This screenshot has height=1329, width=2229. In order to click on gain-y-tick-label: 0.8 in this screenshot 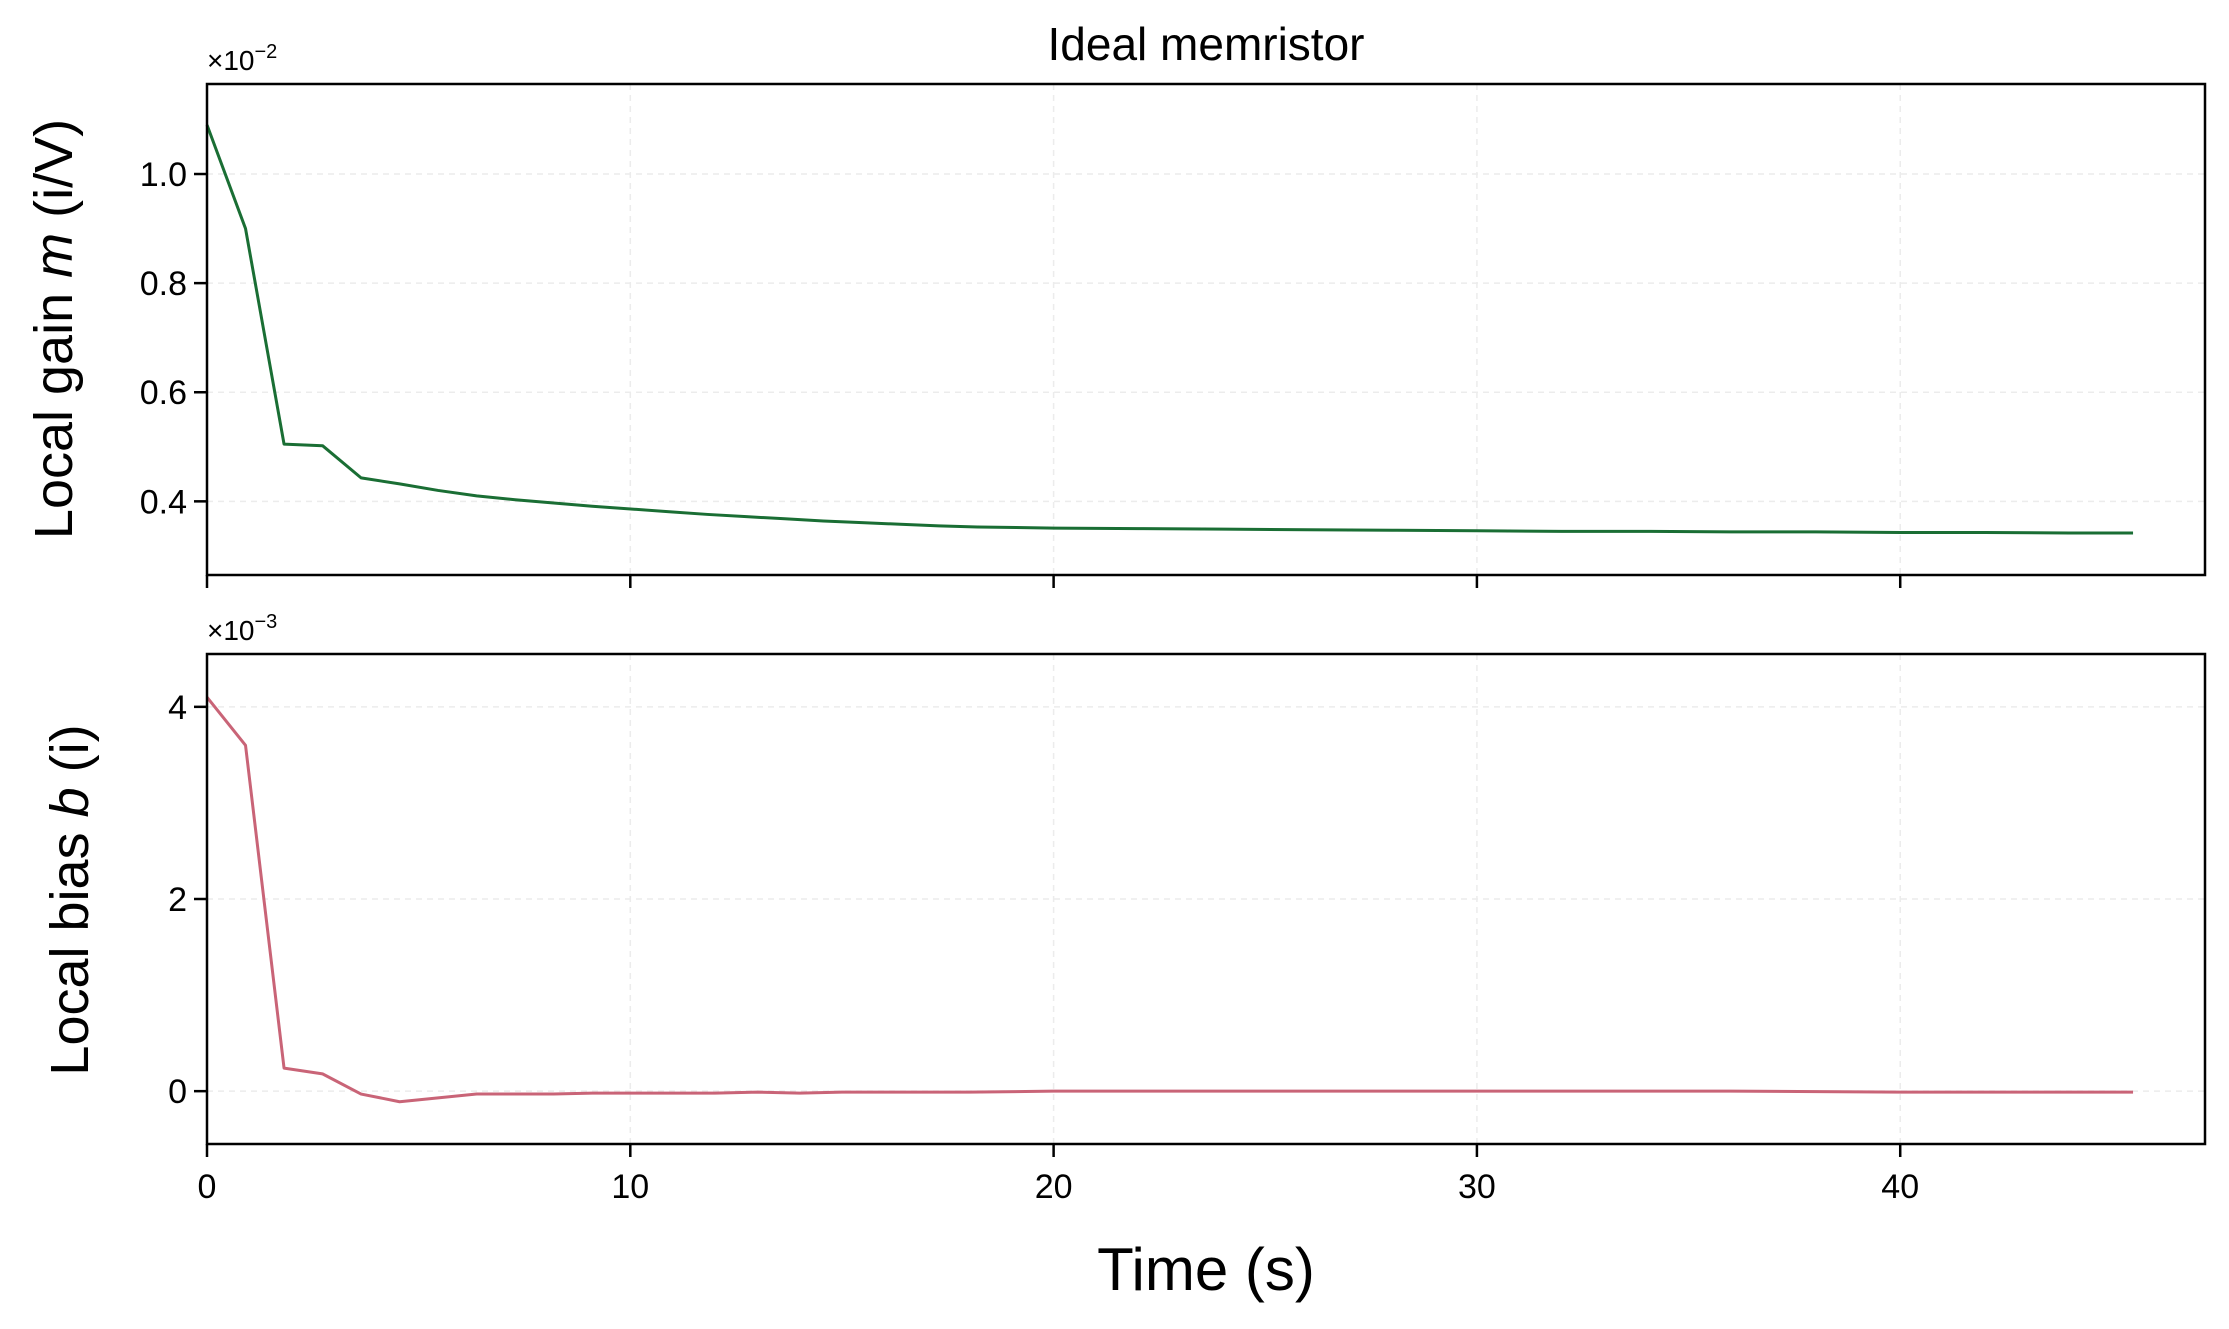, I will do `click(163, 284)`.